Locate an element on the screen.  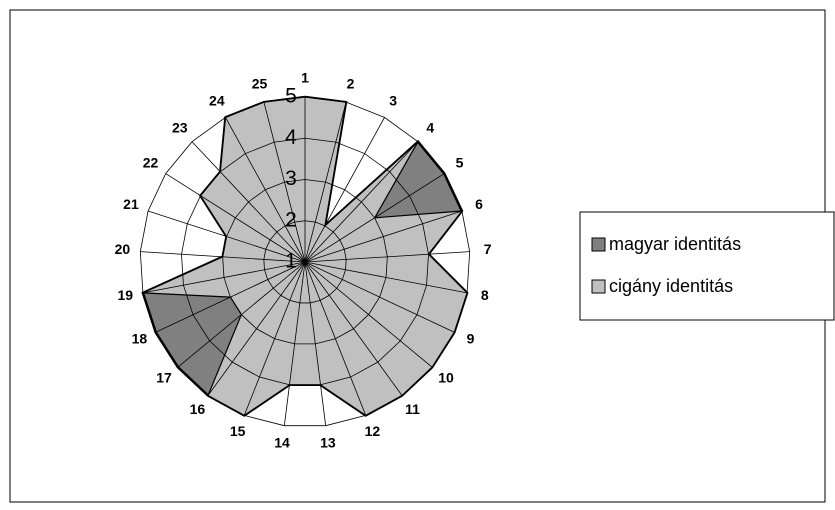
category-label: 22 is located at coordinates (151, 163).